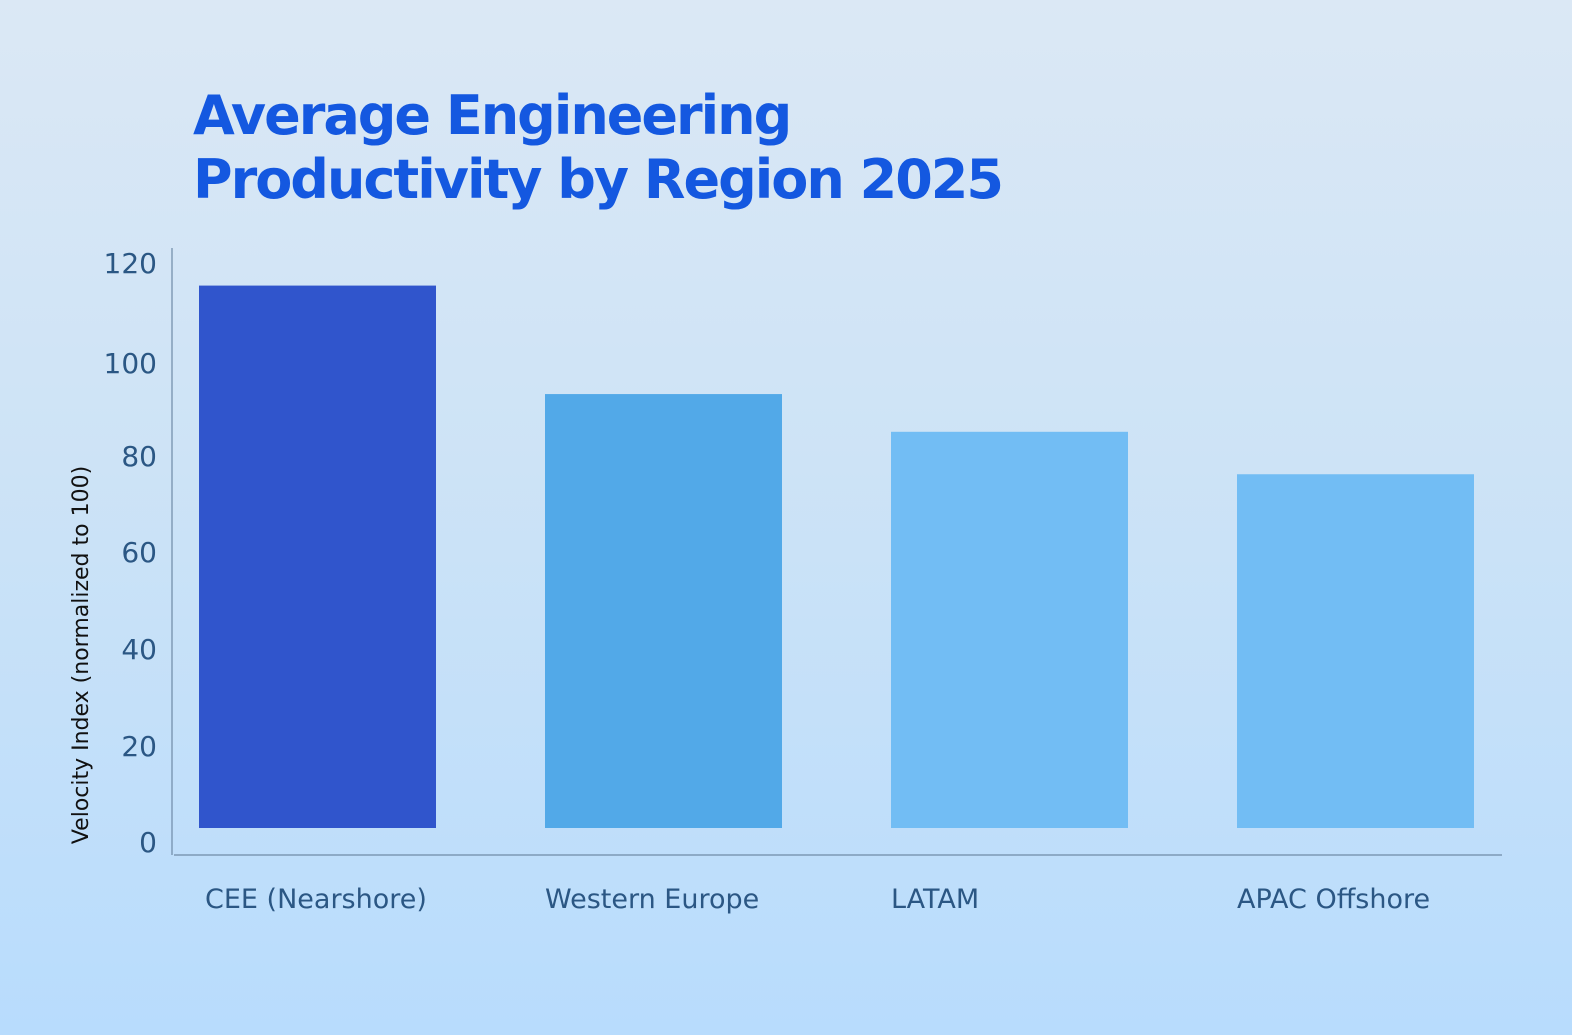 The height and width of the screenshot is (1035, 1572). What do you see at coordinates (139, 746) in the screenshot?
I see `y-tick-label-1: 20` at bounding box center [139, 746].